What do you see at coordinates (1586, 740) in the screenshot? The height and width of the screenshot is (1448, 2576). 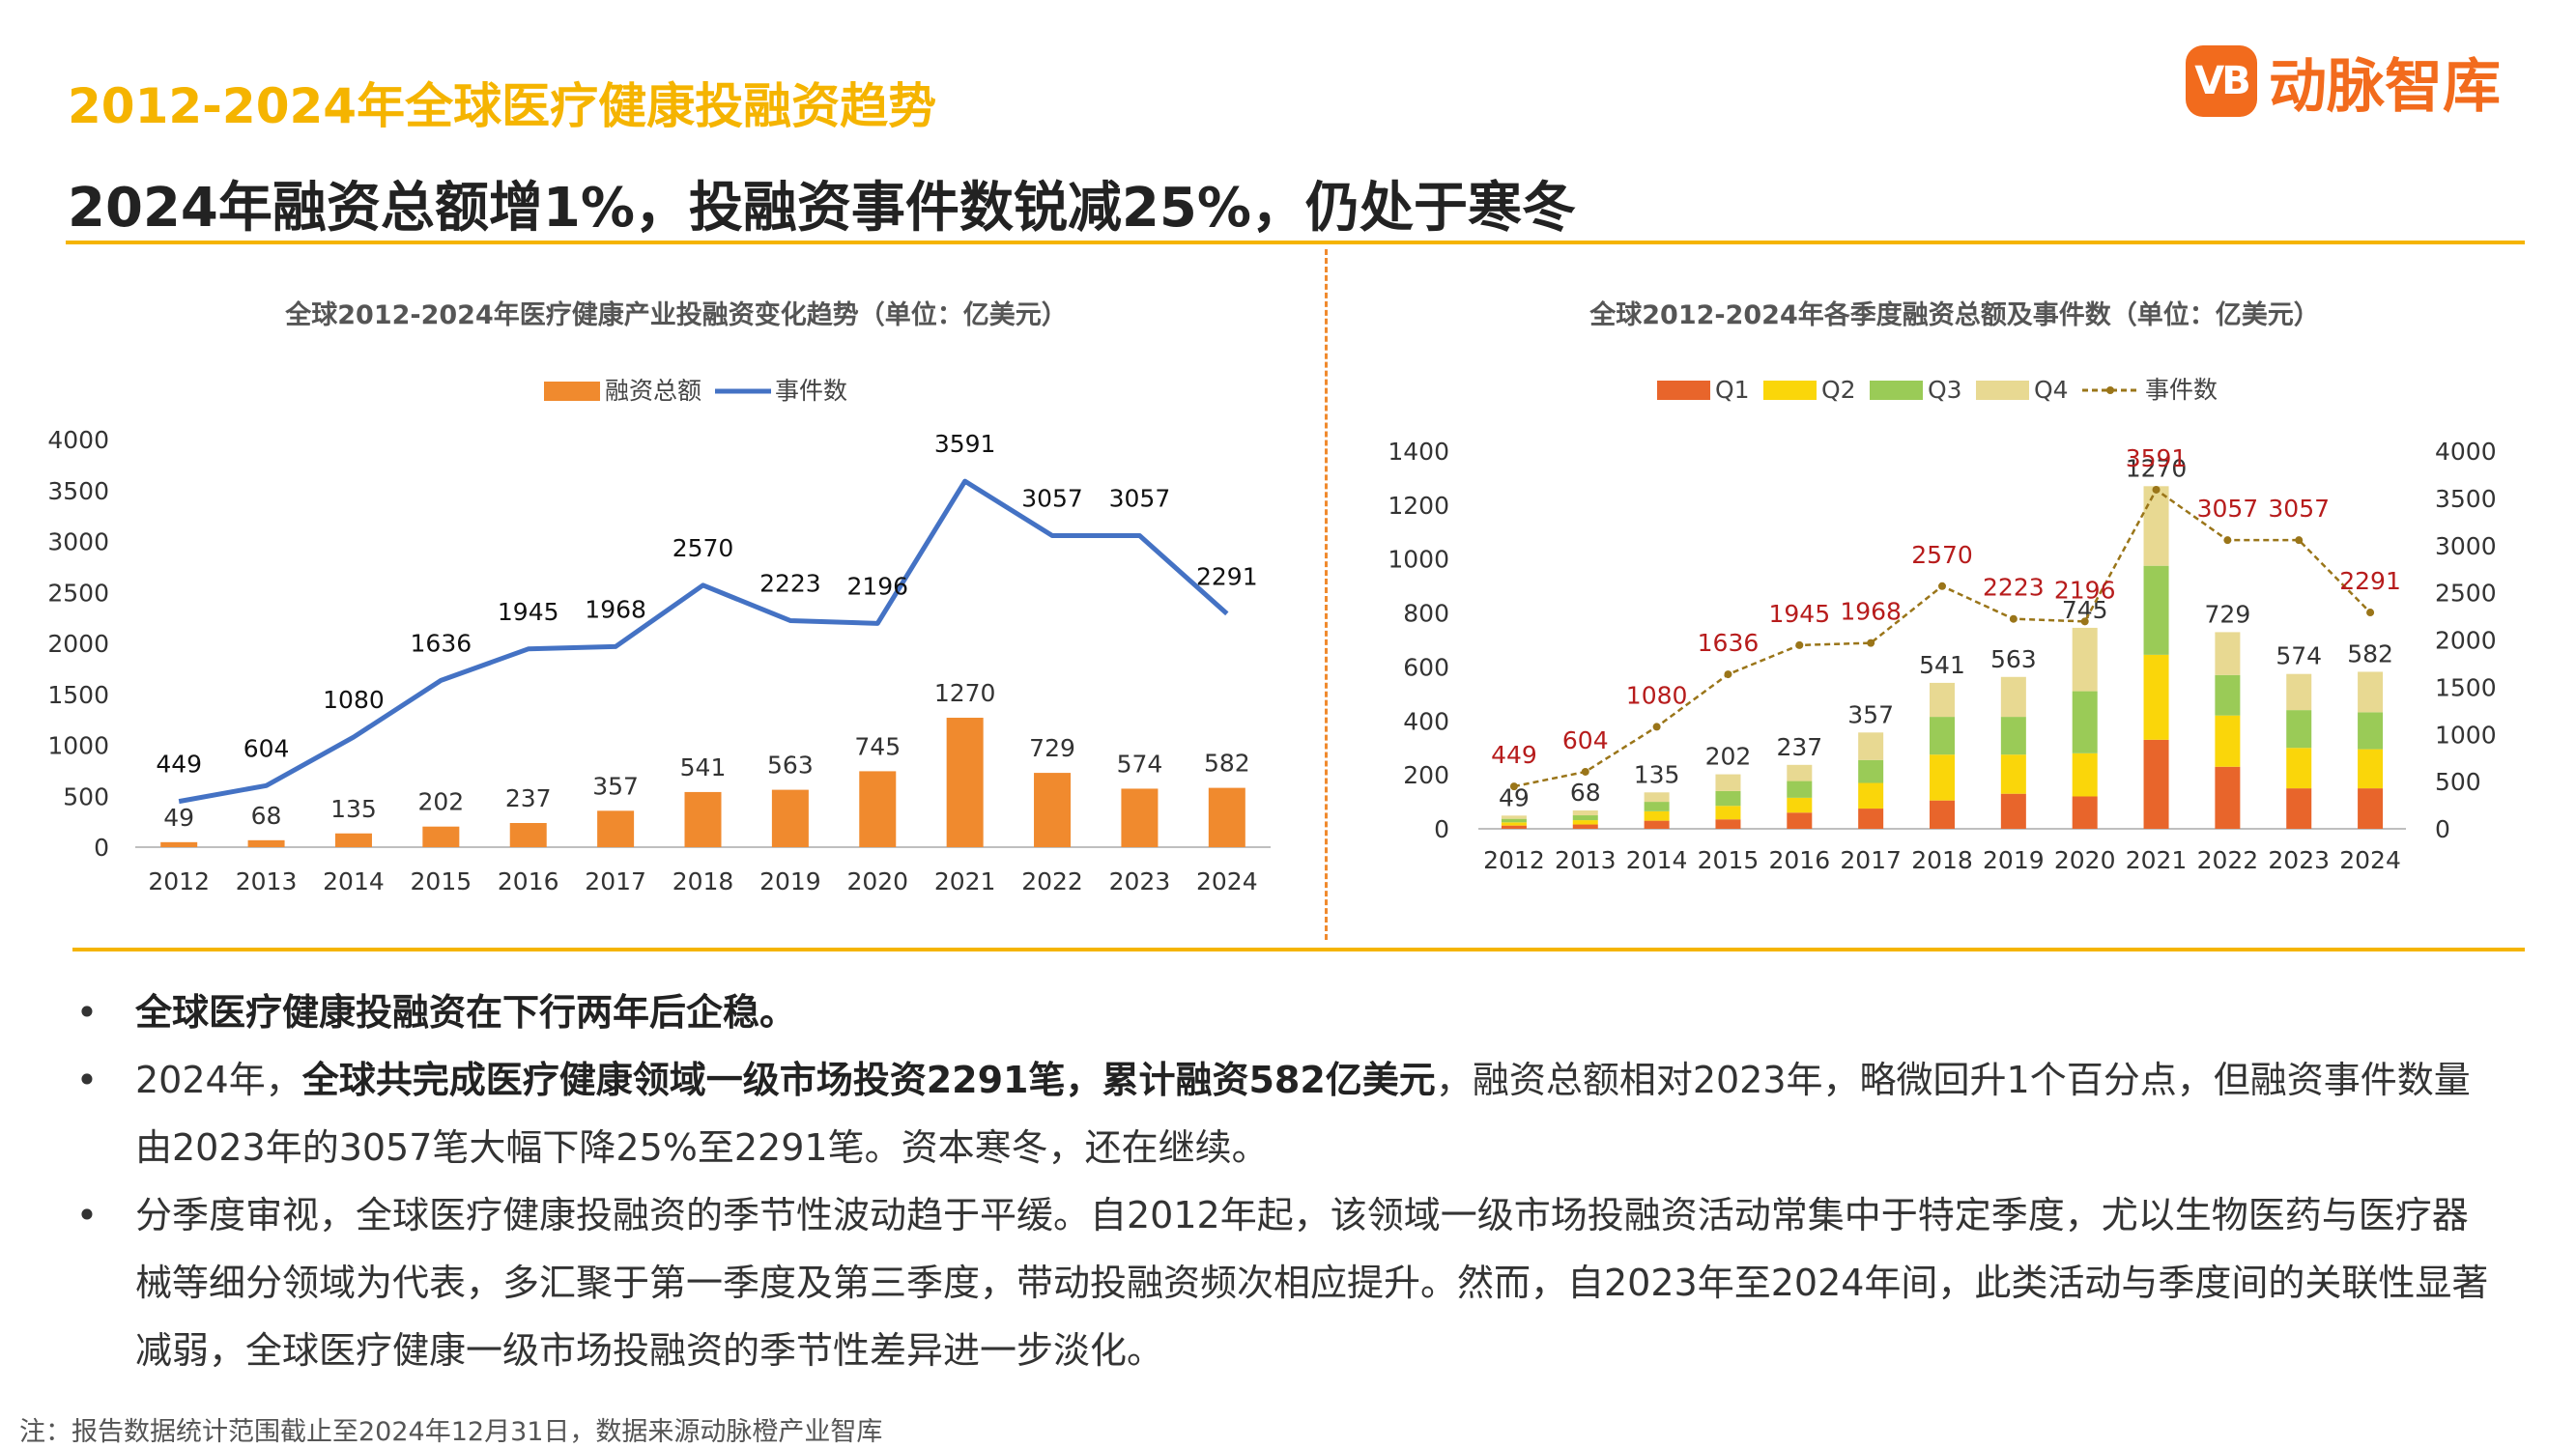 I see `line-data-label: 604` at bounding box center [1586, 740].